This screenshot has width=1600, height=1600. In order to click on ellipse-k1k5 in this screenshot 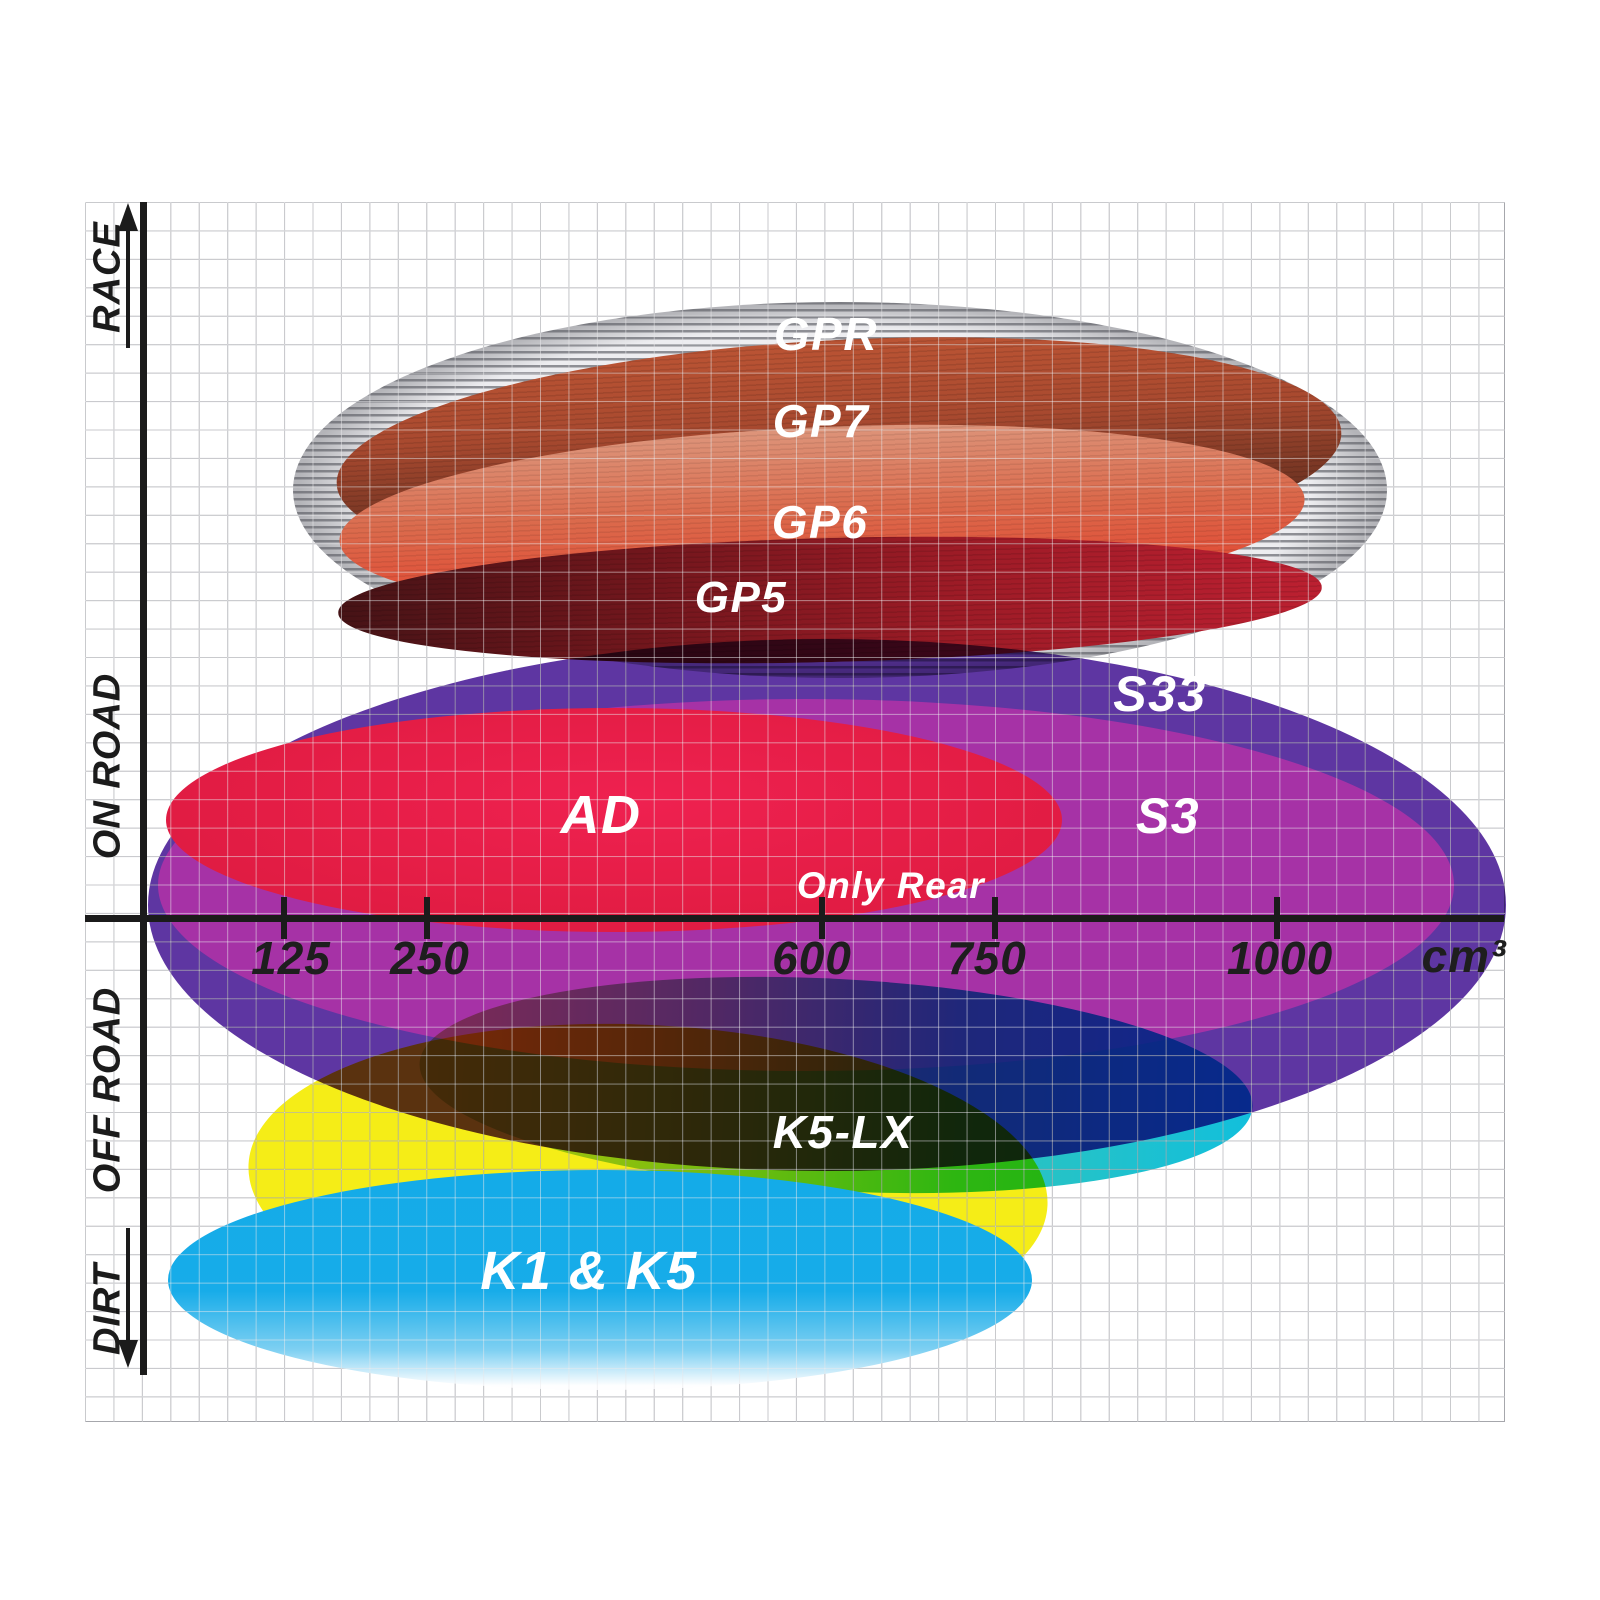, I will do `click(600, 1280)`.